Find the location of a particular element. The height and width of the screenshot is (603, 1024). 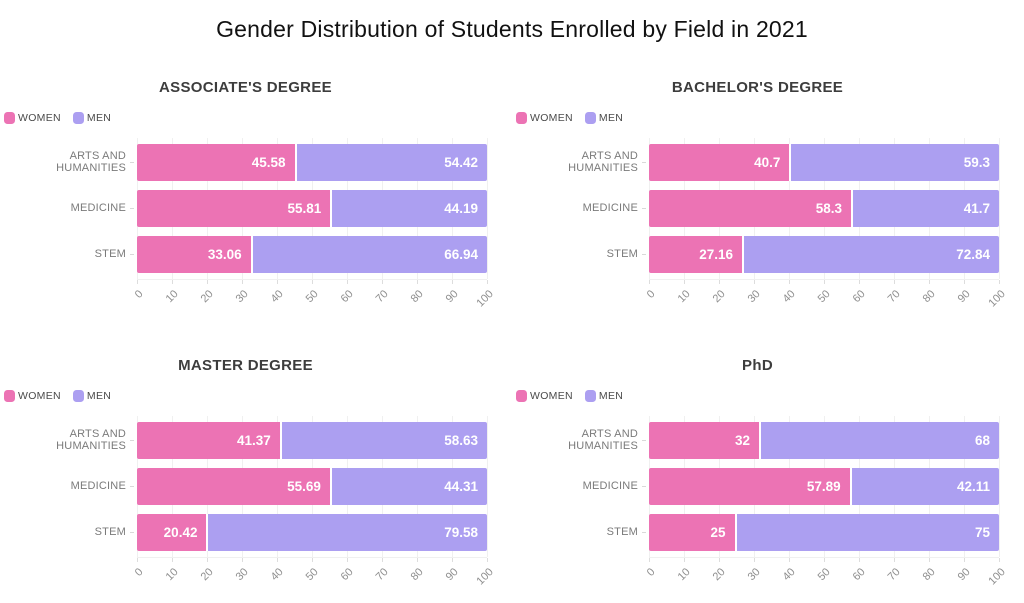

men-segment: 68 is located at coordinates (880, 440).